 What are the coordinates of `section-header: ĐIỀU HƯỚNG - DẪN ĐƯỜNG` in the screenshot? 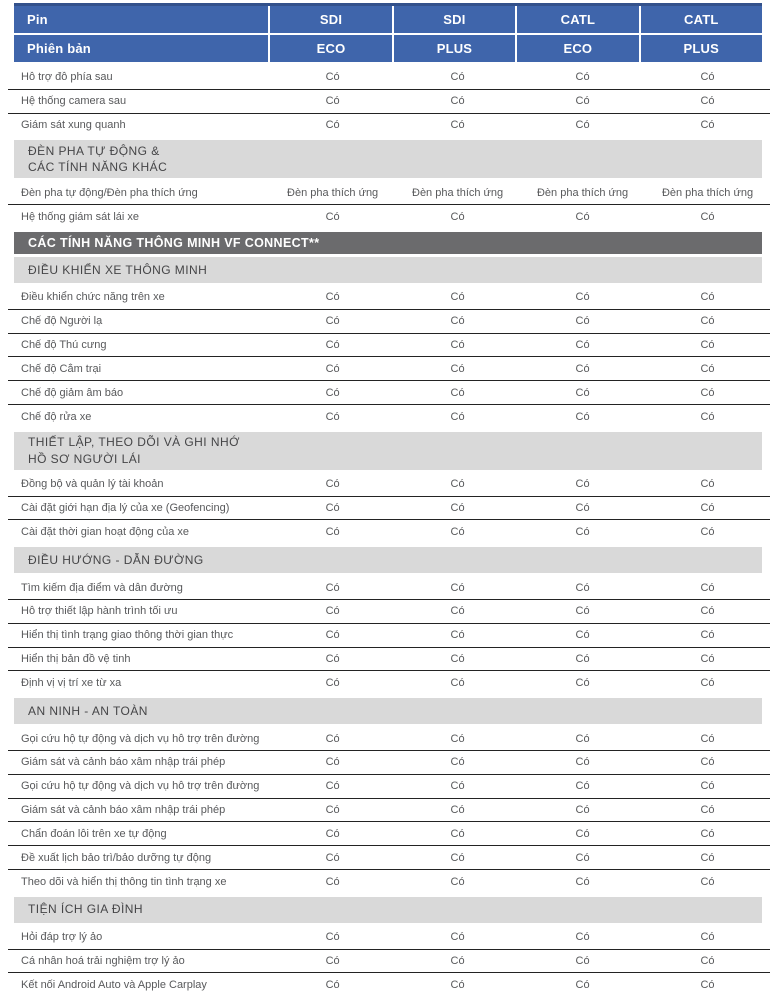 It's located at (388, 560).